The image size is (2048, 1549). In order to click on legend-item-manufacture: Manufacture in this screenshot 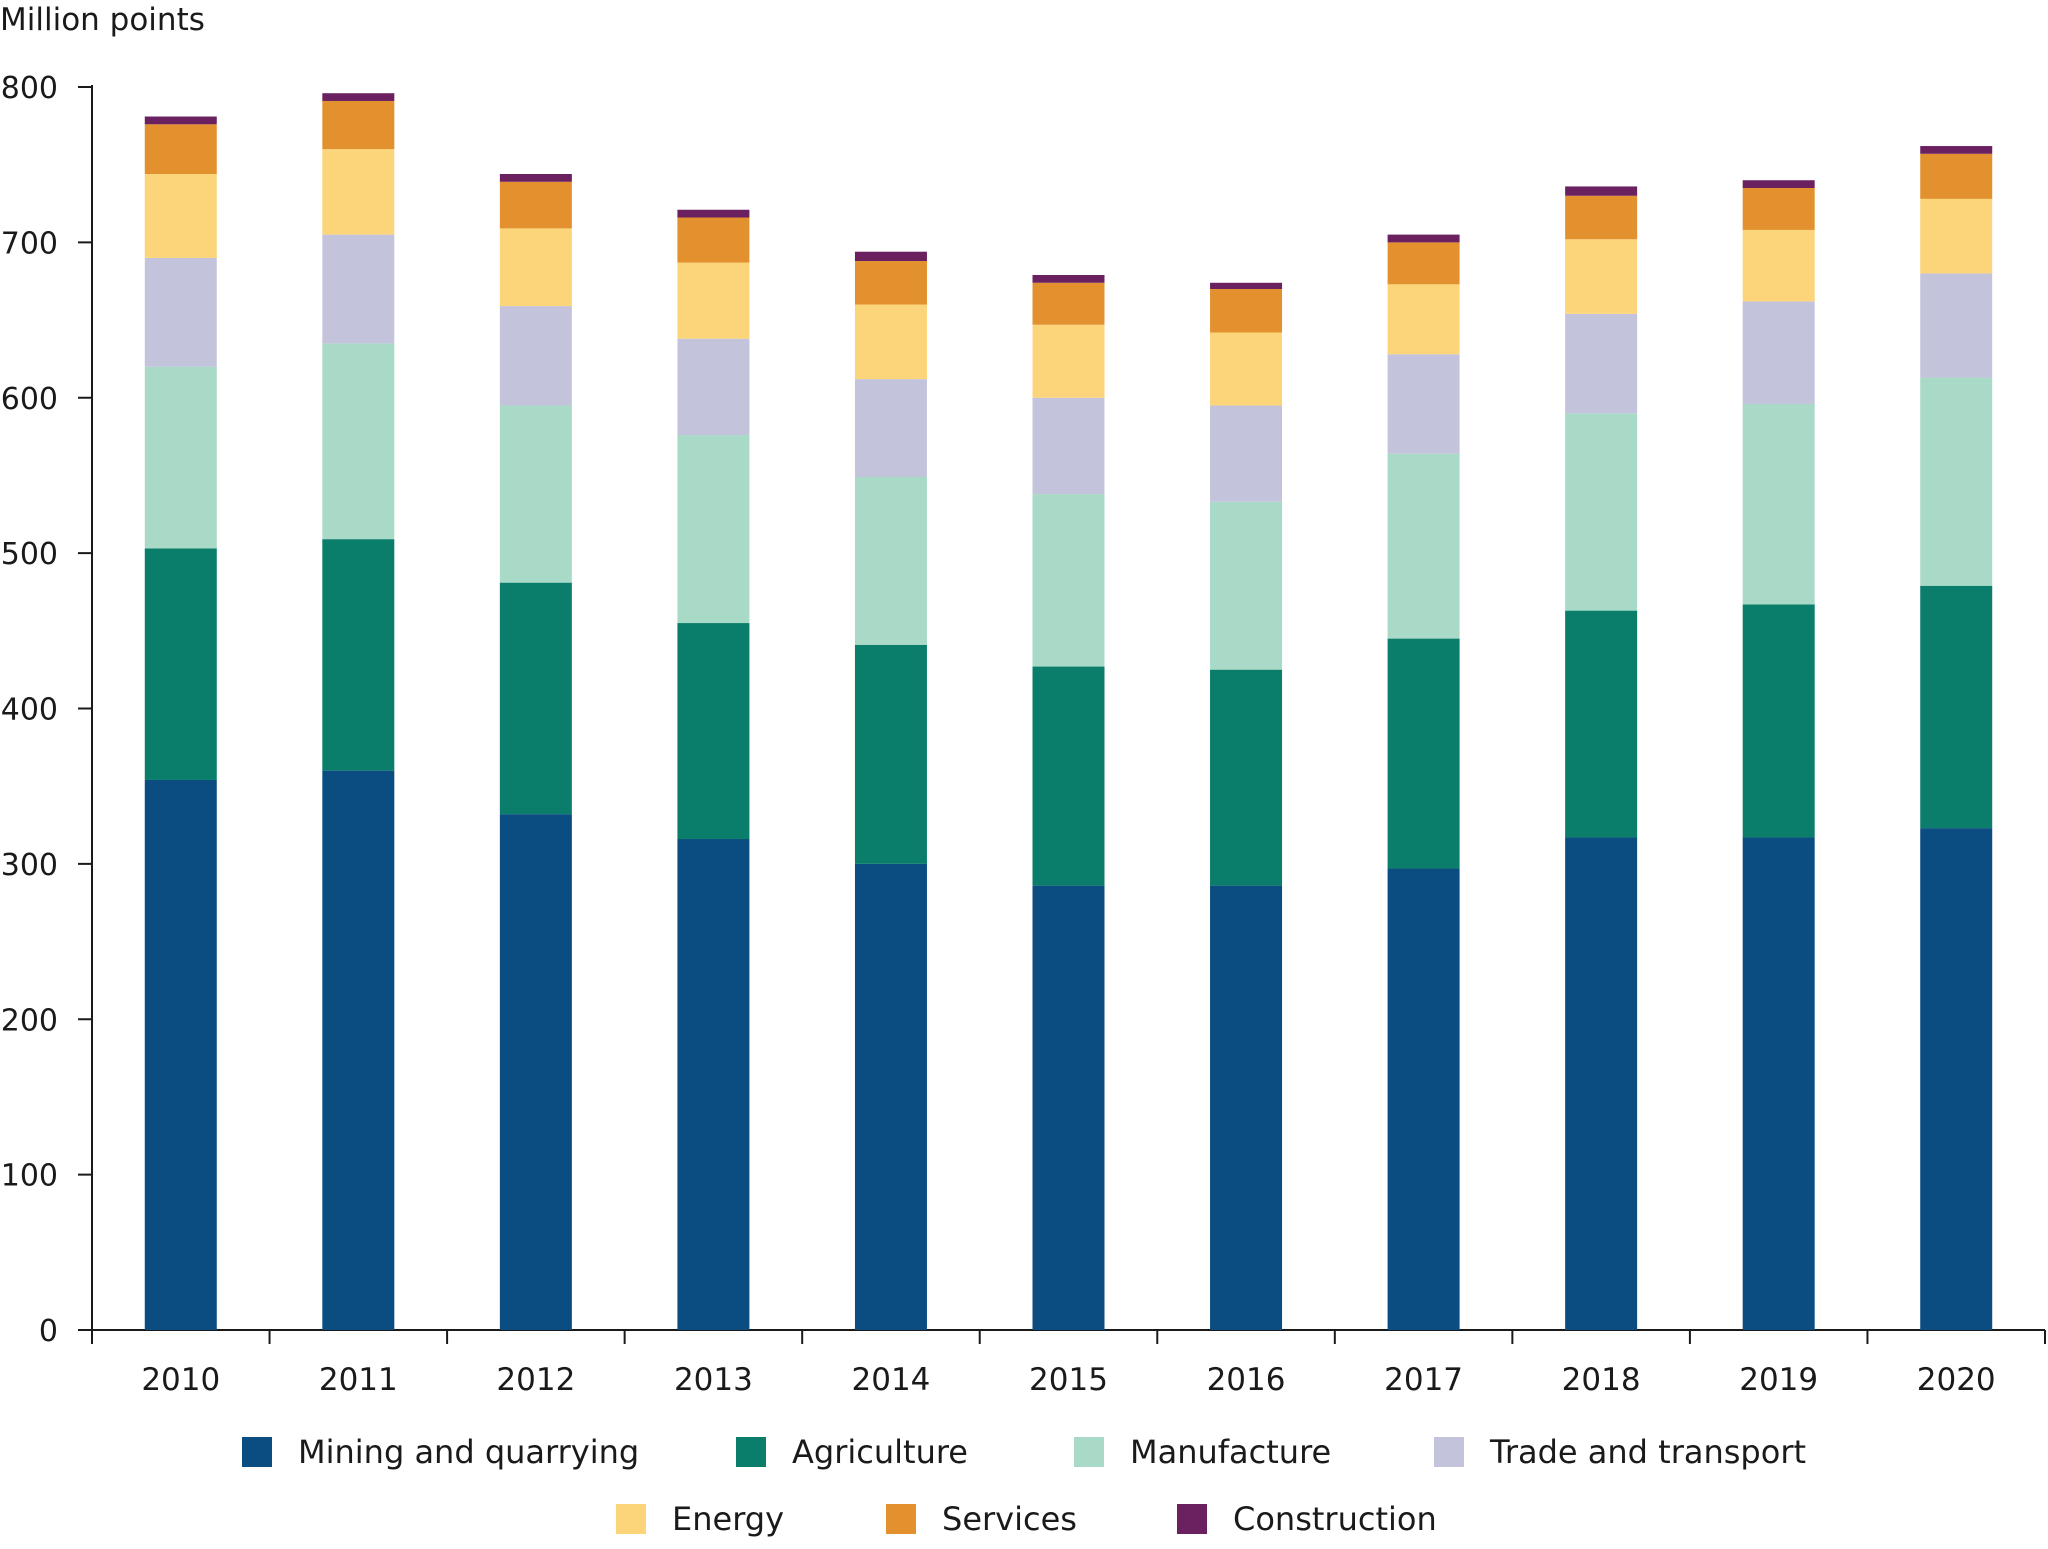, I will do `click(1202, 1452)`.